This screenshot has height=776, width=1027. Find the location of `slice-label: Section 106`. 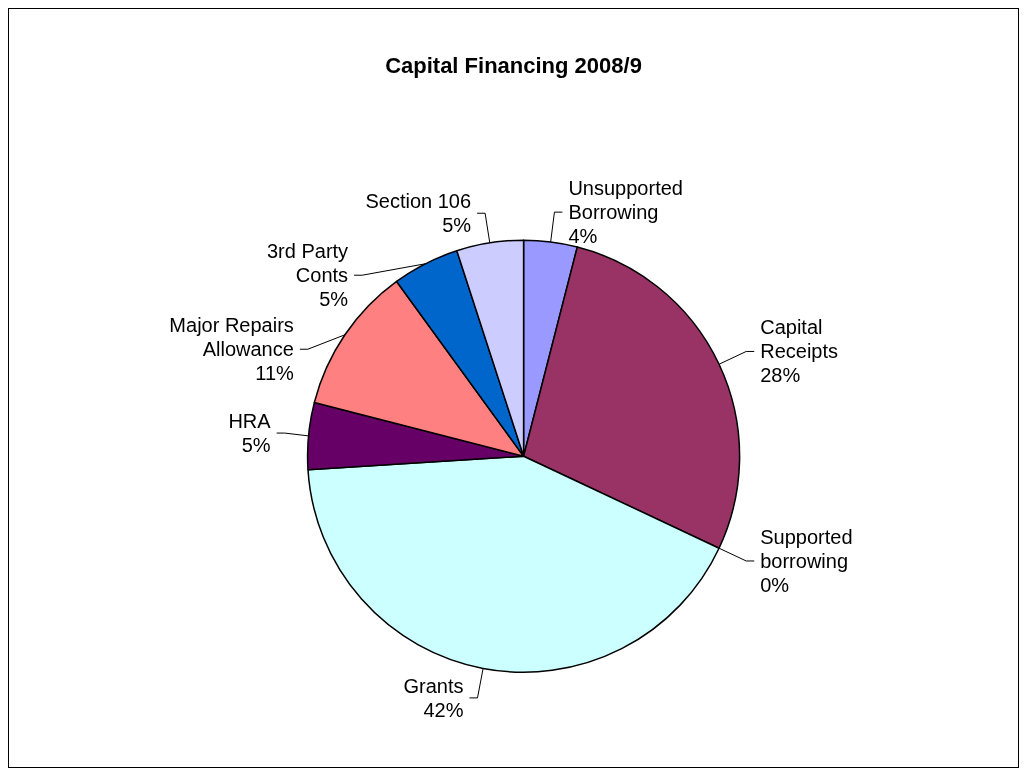

slice-label: Section 106 is located at coordinates (418, 201).